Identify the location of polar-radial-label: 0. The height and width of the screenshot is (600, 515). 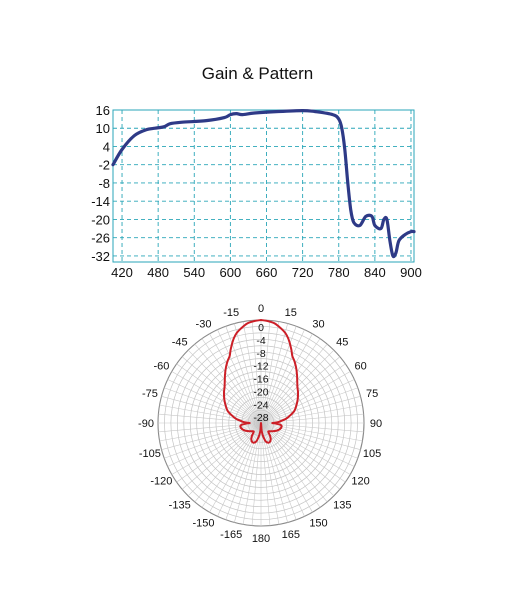
(261, 328).